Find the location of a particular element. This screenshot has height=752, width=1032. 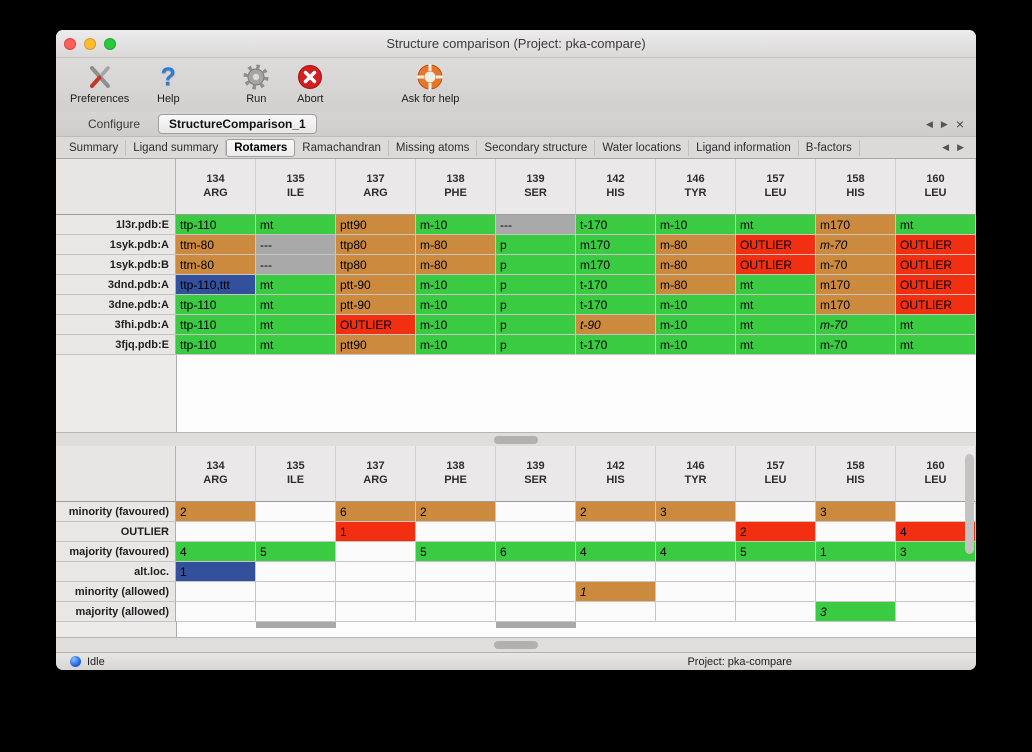

help-button: ? Help is located at coordinates (168, 84).